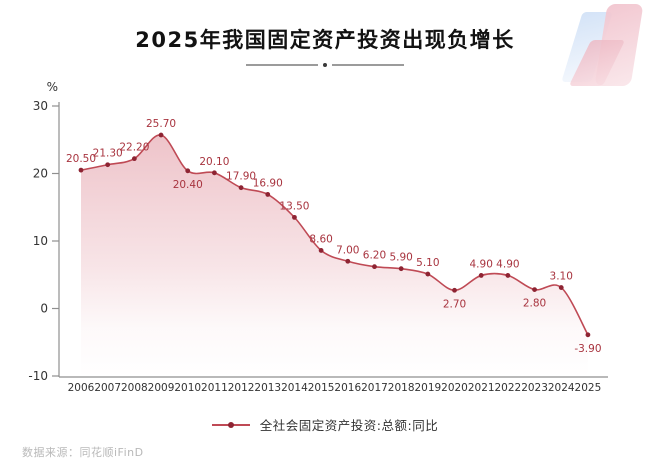  Describe the element at coordinates (561, 277) in the screenshot. I see `data-label: 3.10` at that location.